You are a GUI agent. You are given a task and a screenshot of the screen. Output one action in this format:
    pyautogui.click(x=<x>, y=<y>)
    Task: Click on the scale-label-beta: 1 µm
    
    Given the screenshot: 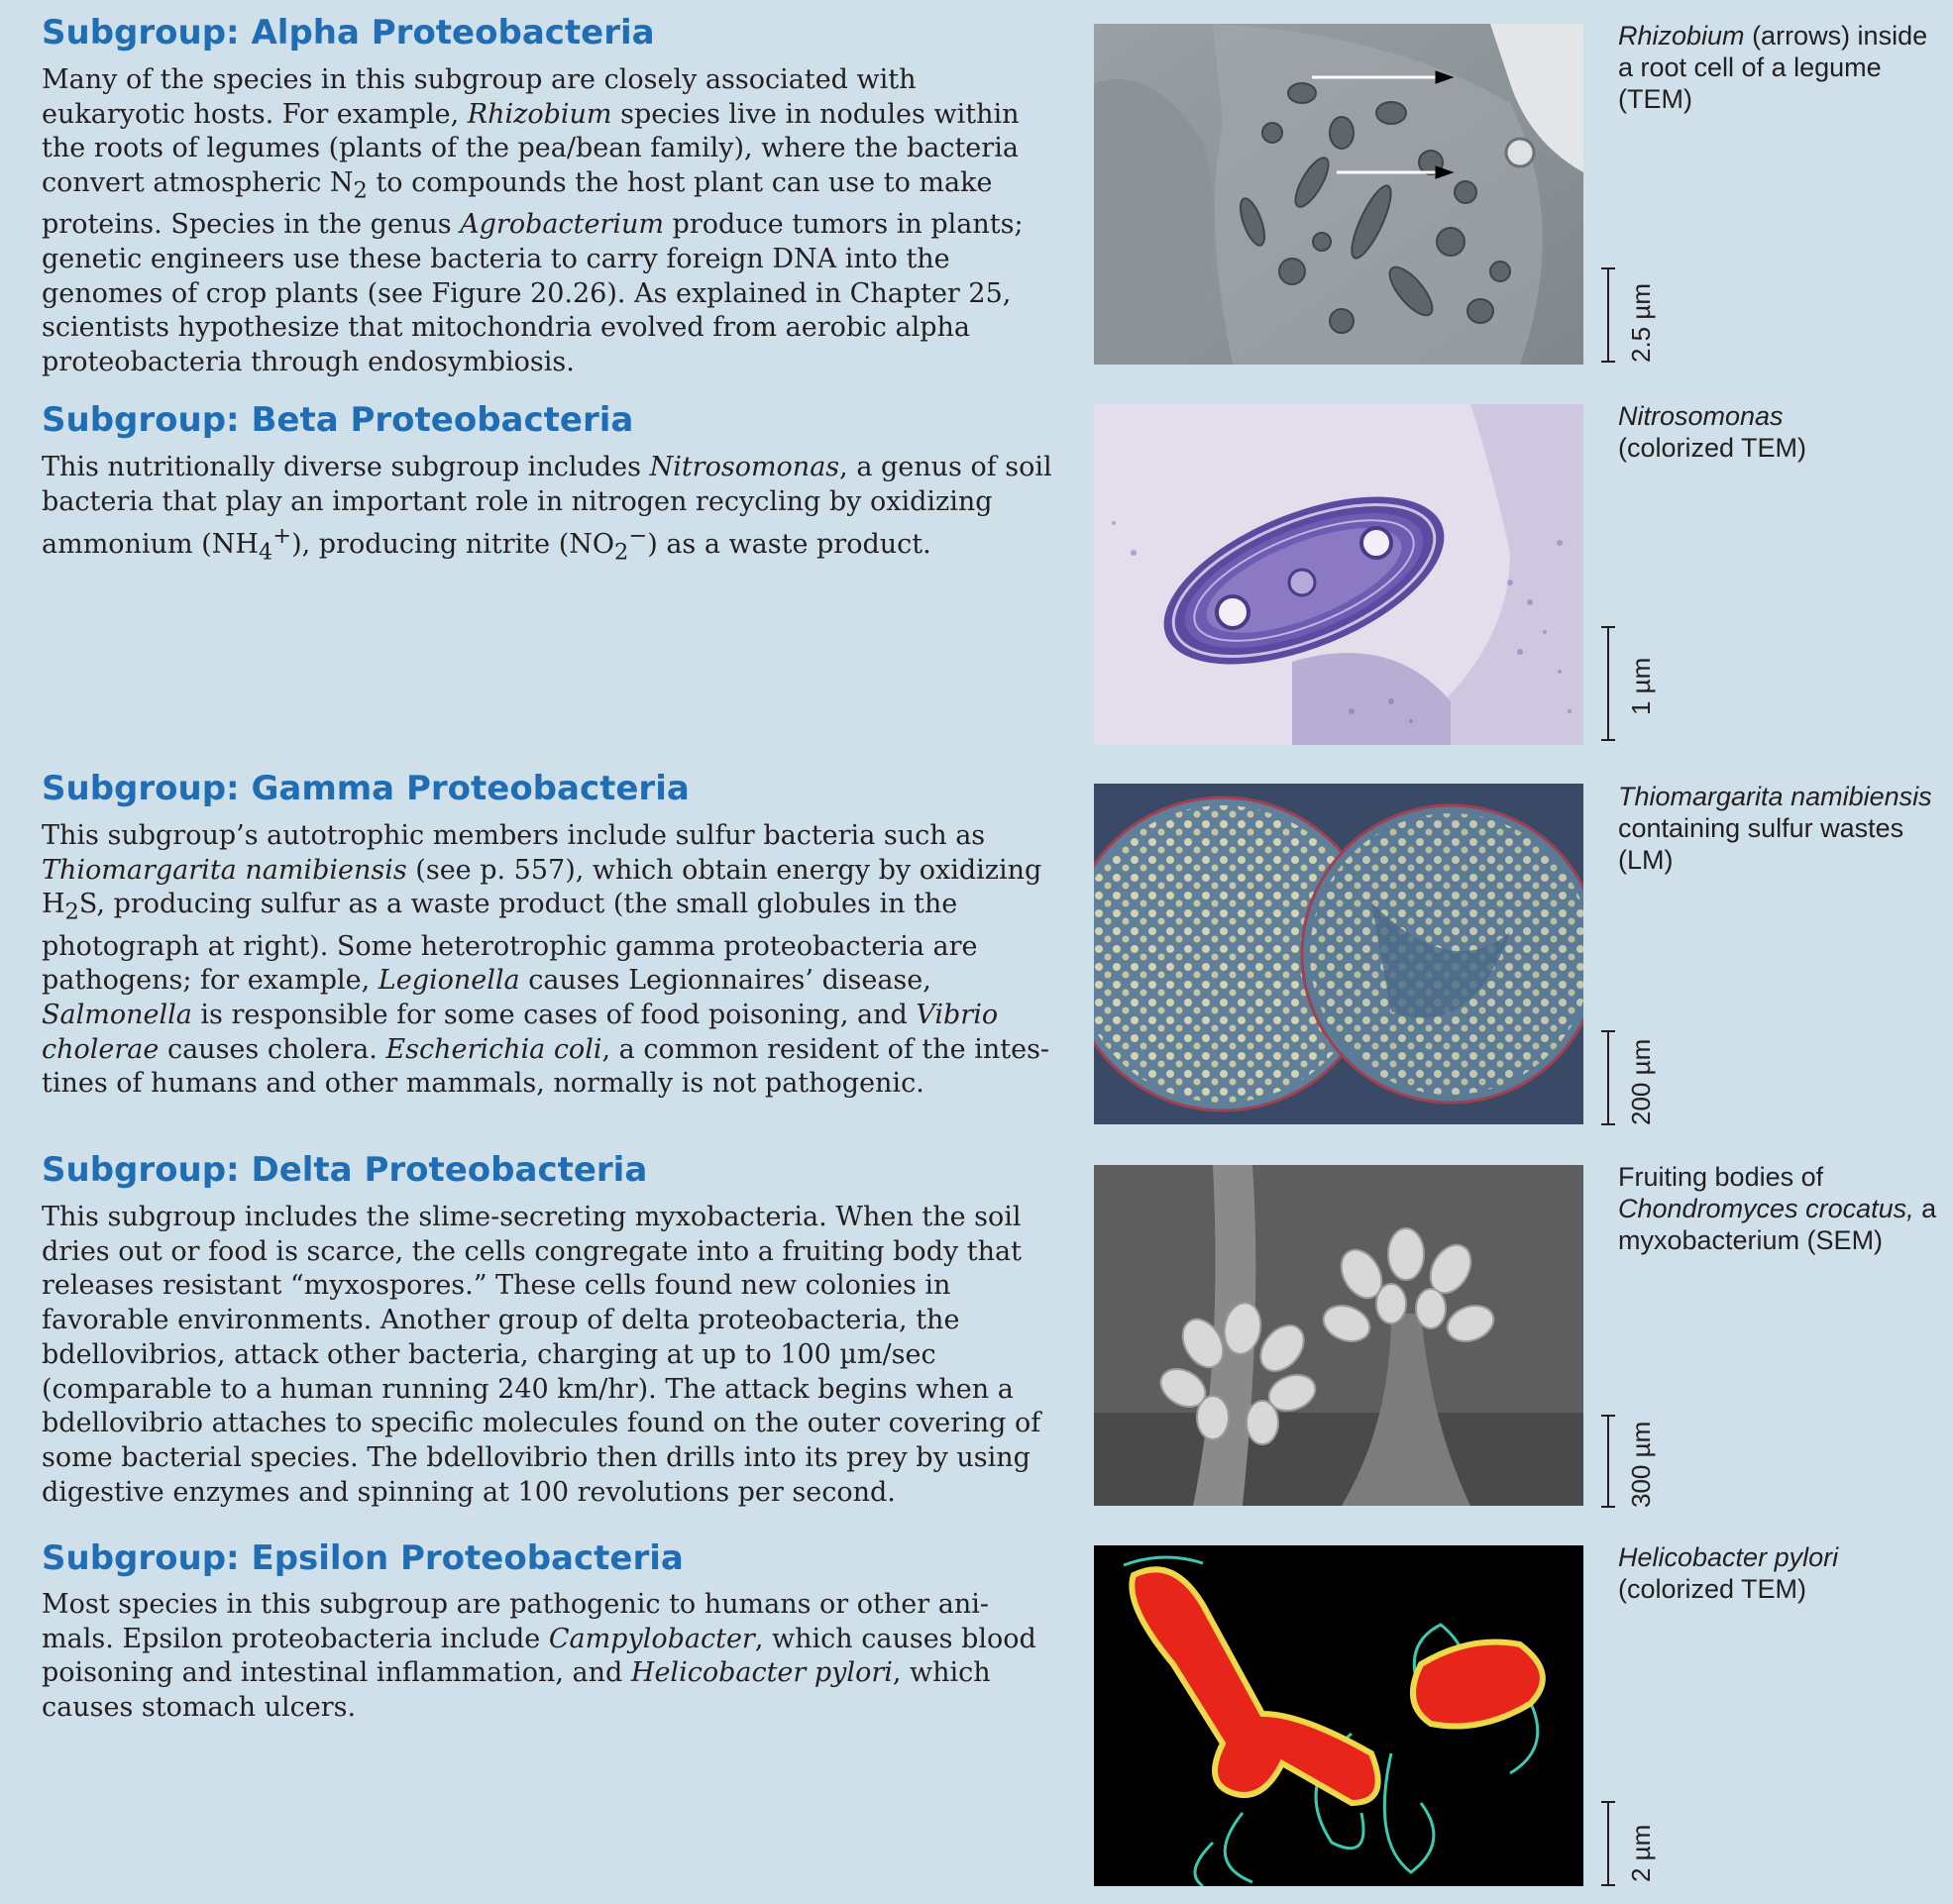 What is the action you would take?
    pyautogui.click(x=1641, y=686)
    